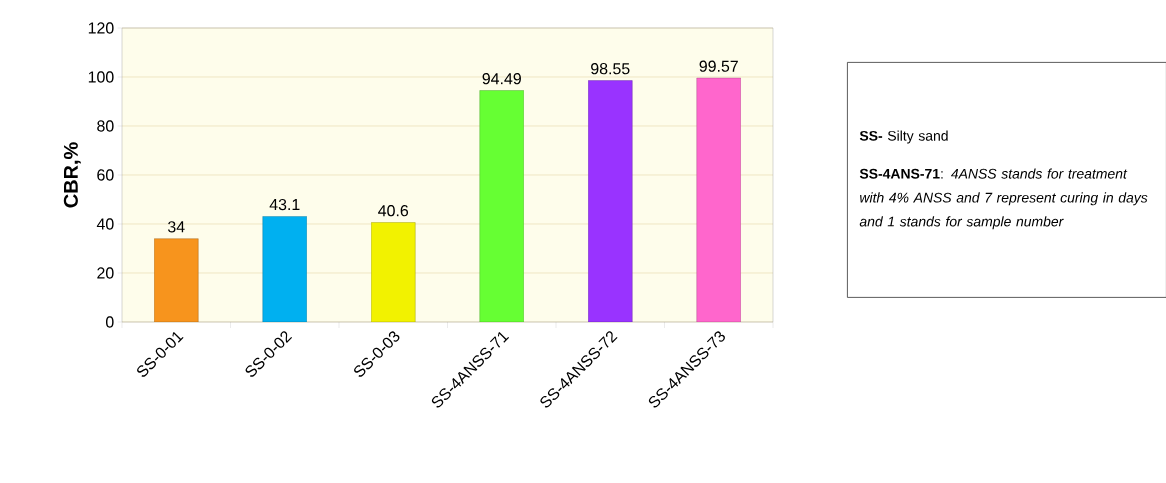 Image resolution: width=1166 pixels, height=483 pixels. Describe the element at coordinates (72, 175) in the screenshot. I see `y-axis-title: CBR,%` at that location.